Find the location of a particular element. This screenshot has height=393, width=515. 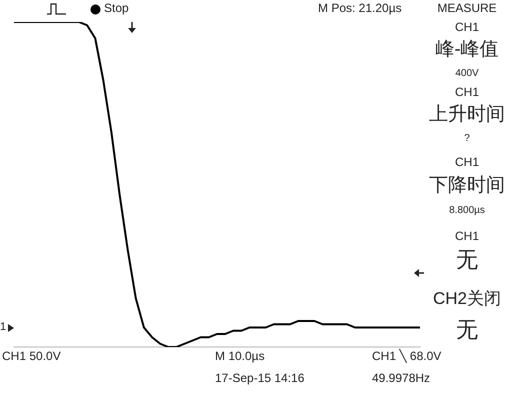

text: 49.9978Hz is located at coordinates (401, 378).